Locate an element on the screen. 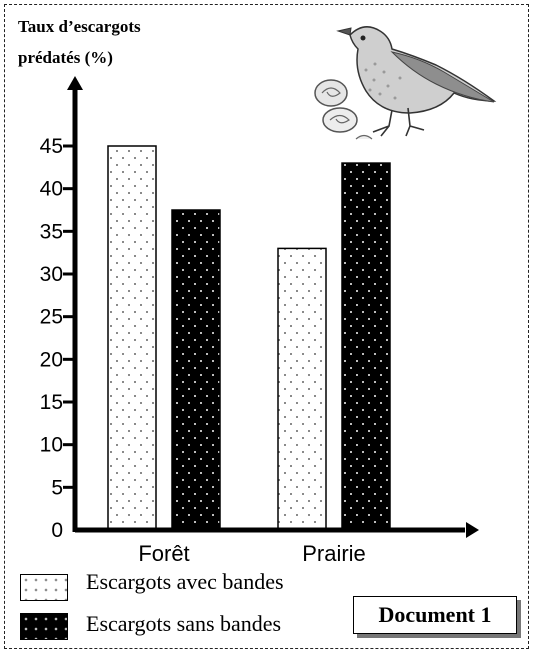 The image size is (535, 655). y-tick-label-35: 35 is located at coordinates (51, 231).